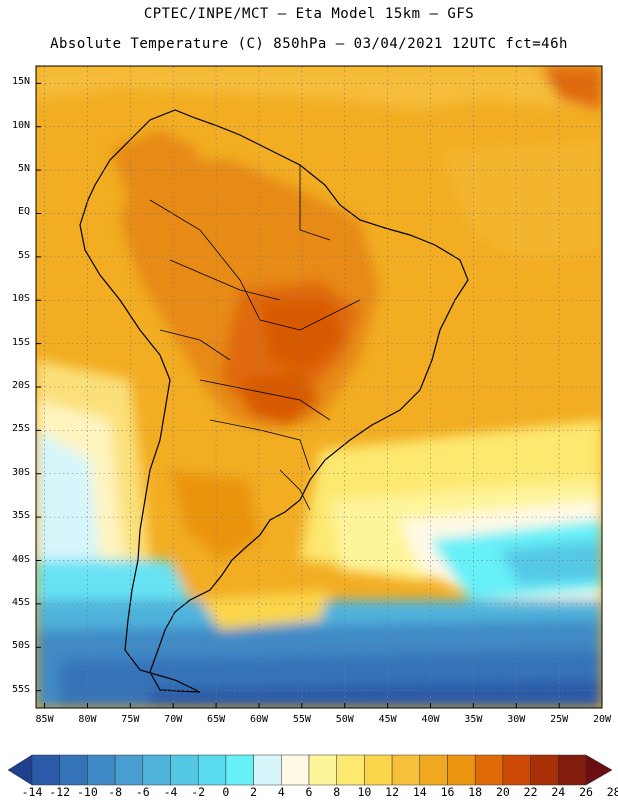 The image size is (618, 800). What do you see at coordinates (20, 125) in the screenshot?
I see `lat-label: 10N` at bounding box center [20, 125].